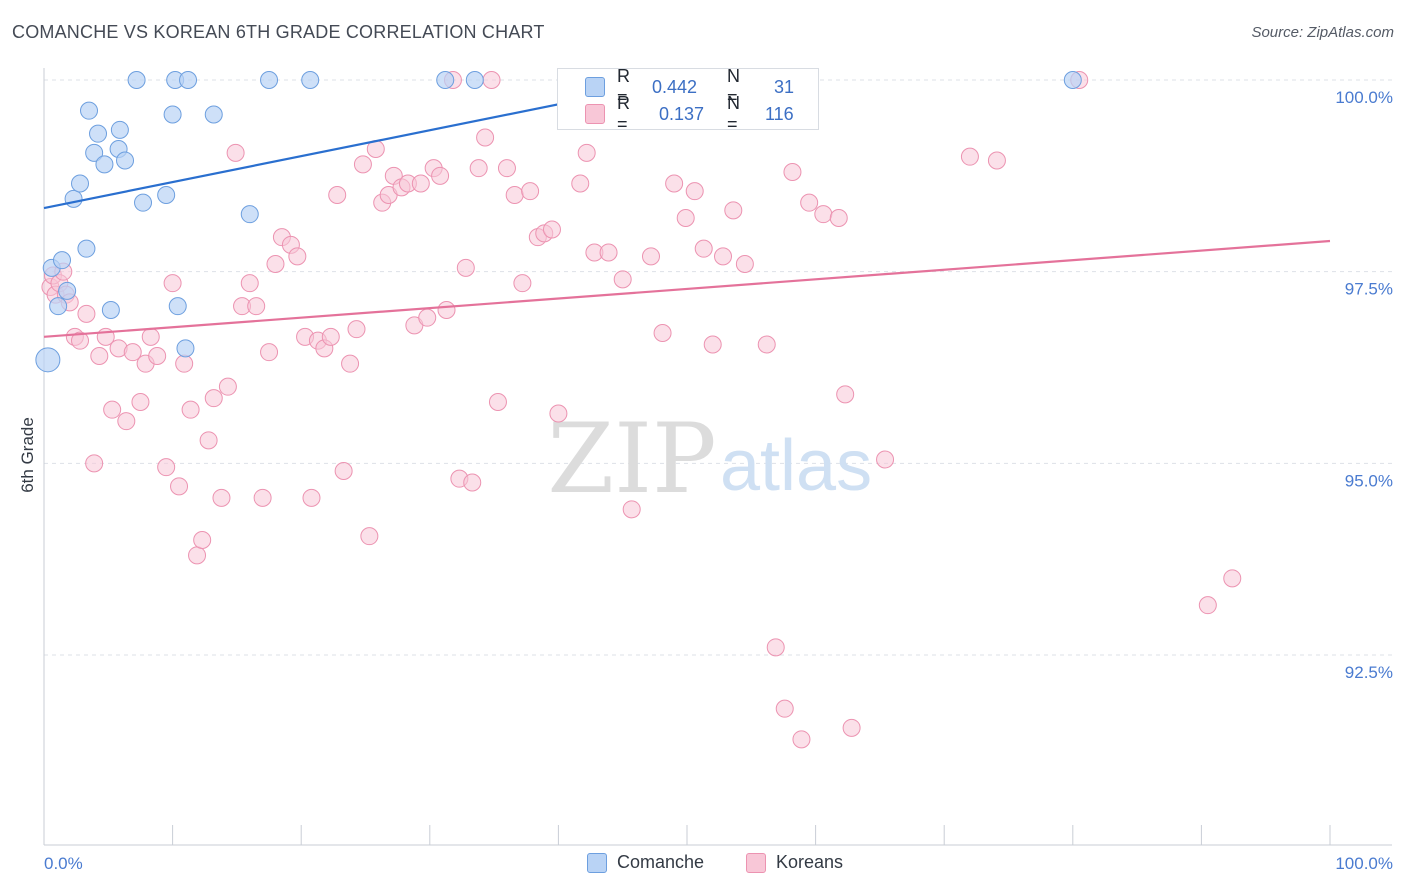 The height and width of the screenshot is (892, 1406). I want to click on comanche-legend-swatch, so click(597, 862).